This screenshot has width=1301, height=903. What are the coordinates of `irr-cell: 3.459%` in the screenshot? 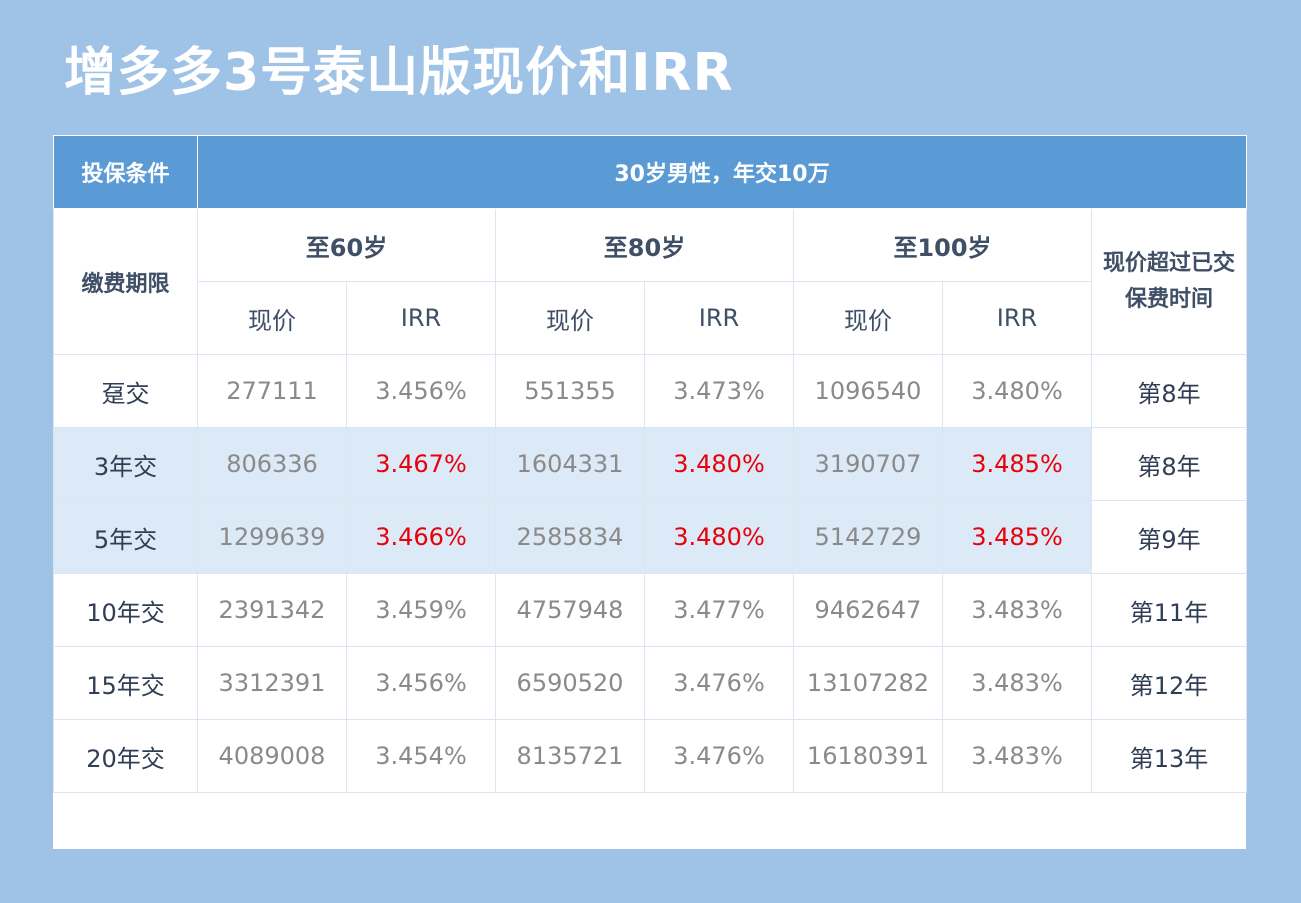 It's located at (421, 610).